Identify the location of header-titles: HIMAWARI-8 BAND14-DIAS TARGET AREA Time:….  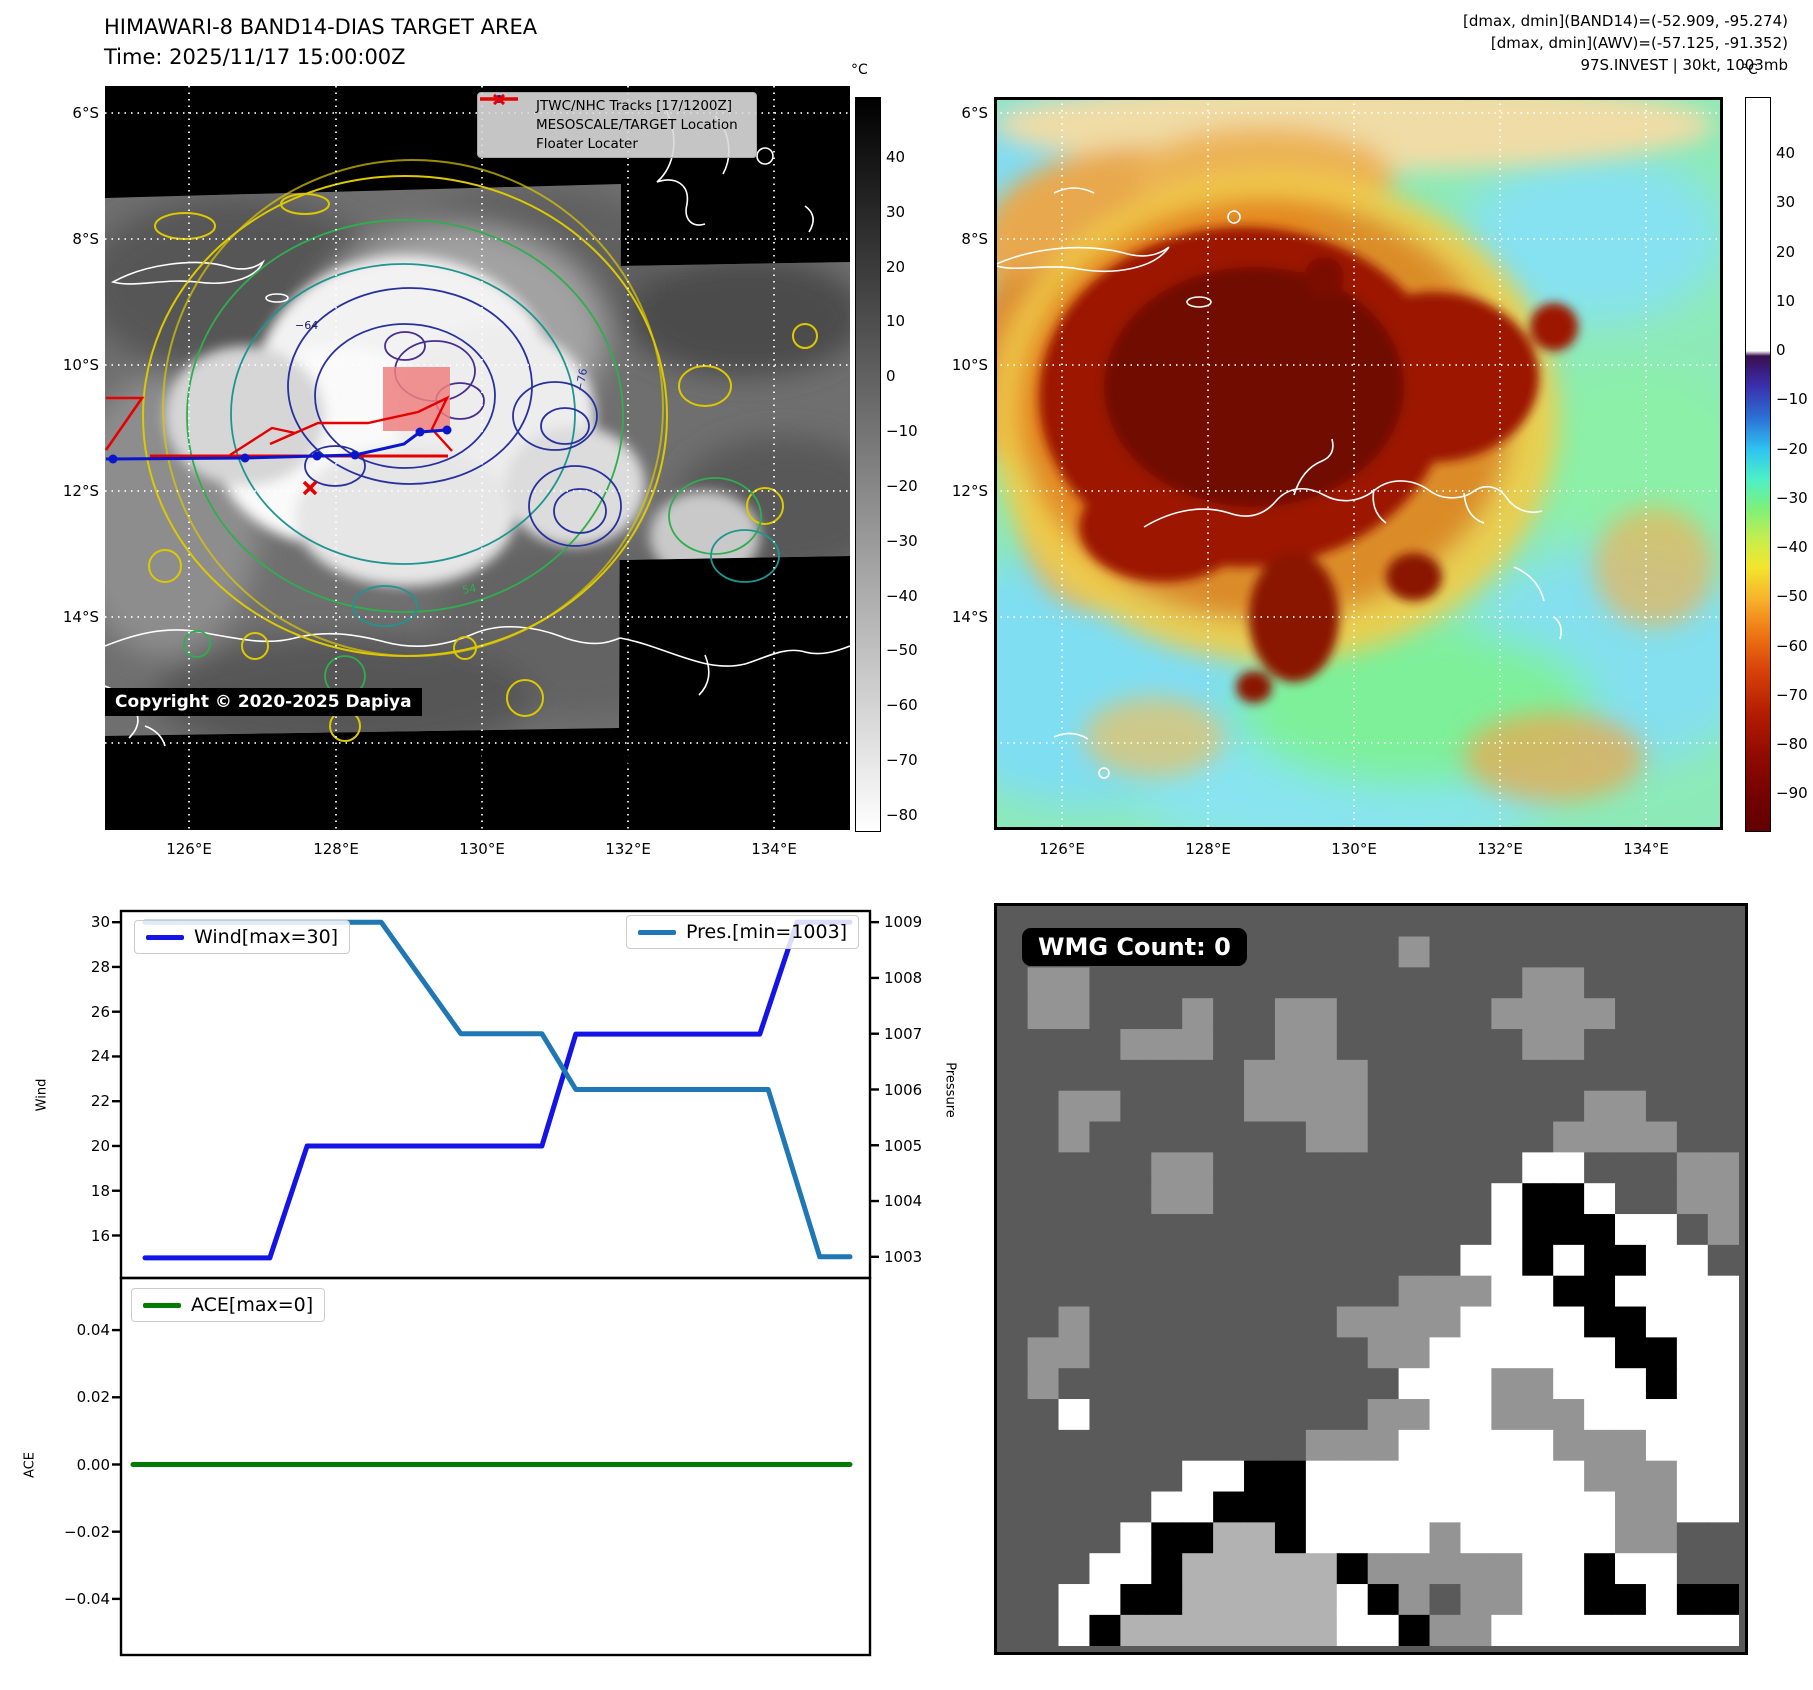
(320, 42).